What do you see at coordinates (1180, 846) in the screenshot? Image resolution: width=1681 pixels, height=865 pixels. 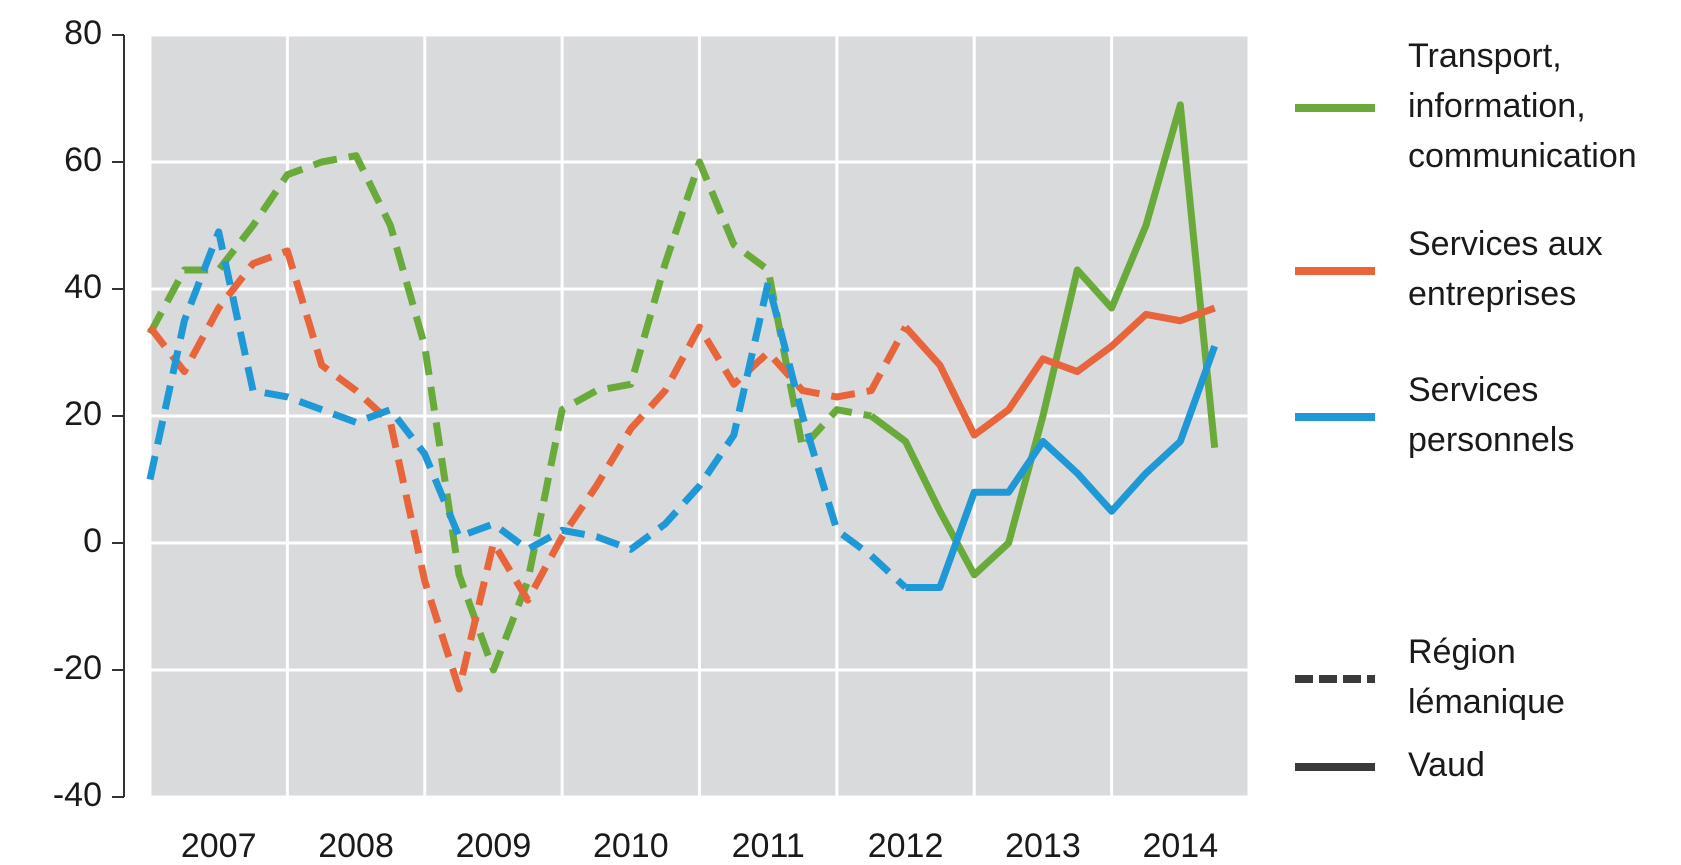 I see `x-tick-label: 2014` at bounding box center [1180, 846].